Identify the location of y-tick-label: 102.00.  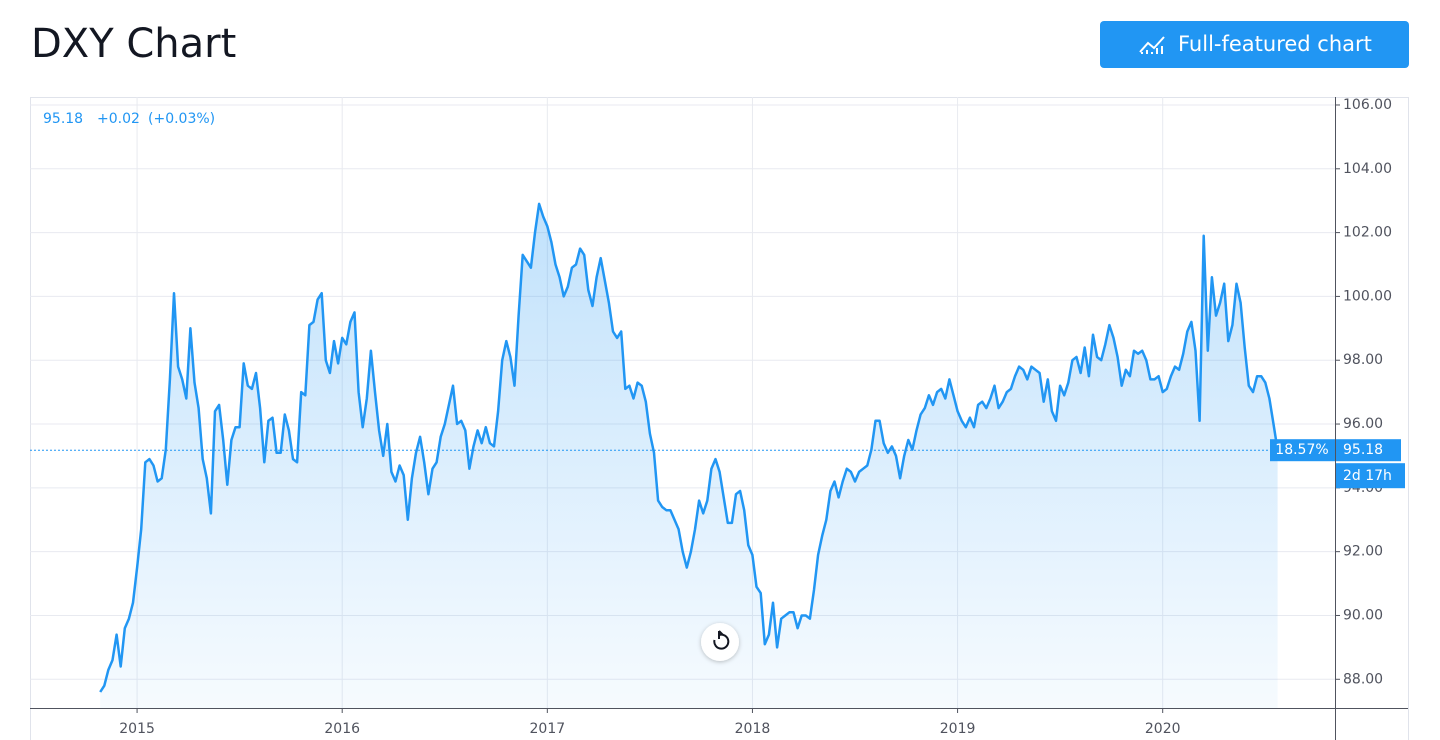
(1367, 233).